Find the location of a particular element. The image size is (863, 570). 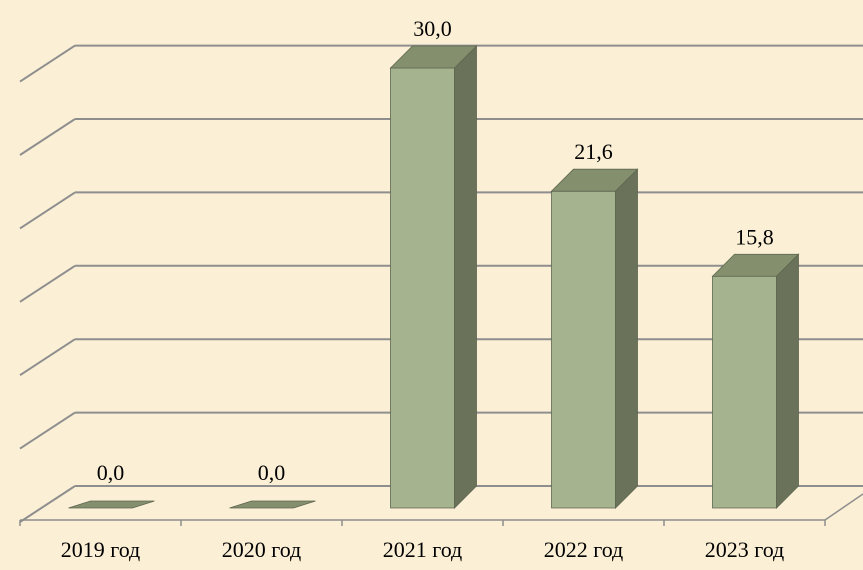

data-label: 21,6 is located at coordinates (593, 151).